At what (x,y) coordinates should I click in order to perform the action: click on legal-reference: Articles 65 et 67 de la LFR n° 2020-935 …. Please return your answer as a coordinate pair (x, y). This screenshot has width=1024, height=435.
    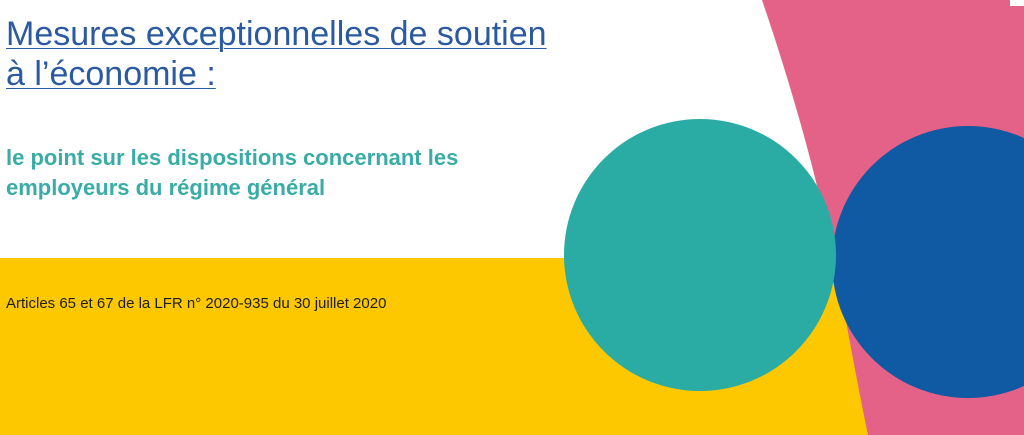
    Looking at the image, I should click on (196, 303).